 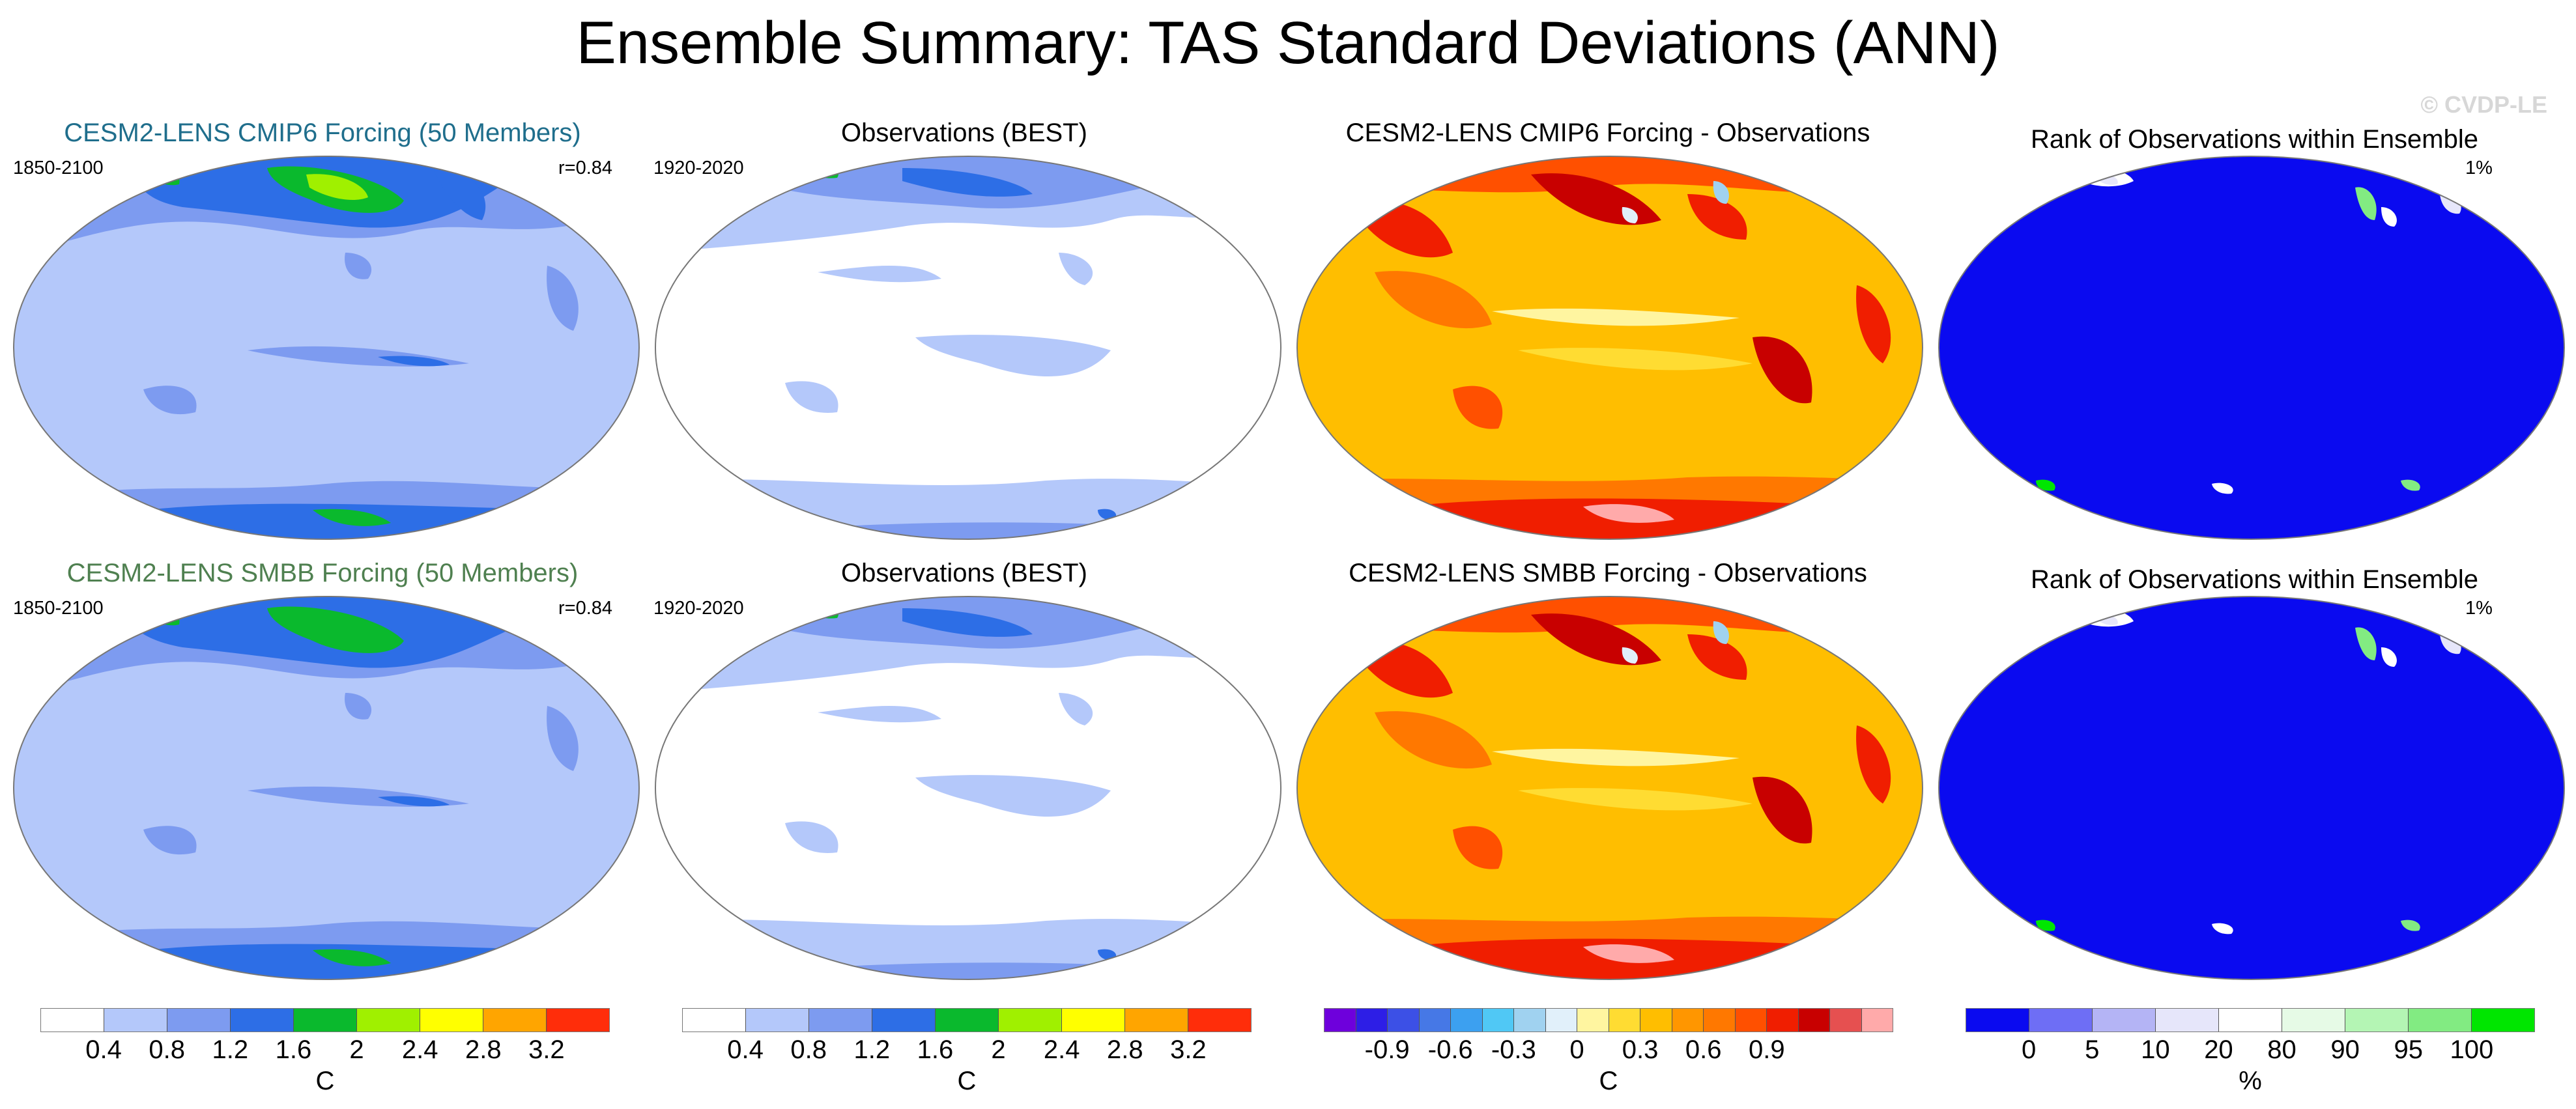 What do you see at coordinates (964, 573) in the screenshot?
I see `panel-title-obs-2: Observations (BEST)` at bounding box center [964, 573].